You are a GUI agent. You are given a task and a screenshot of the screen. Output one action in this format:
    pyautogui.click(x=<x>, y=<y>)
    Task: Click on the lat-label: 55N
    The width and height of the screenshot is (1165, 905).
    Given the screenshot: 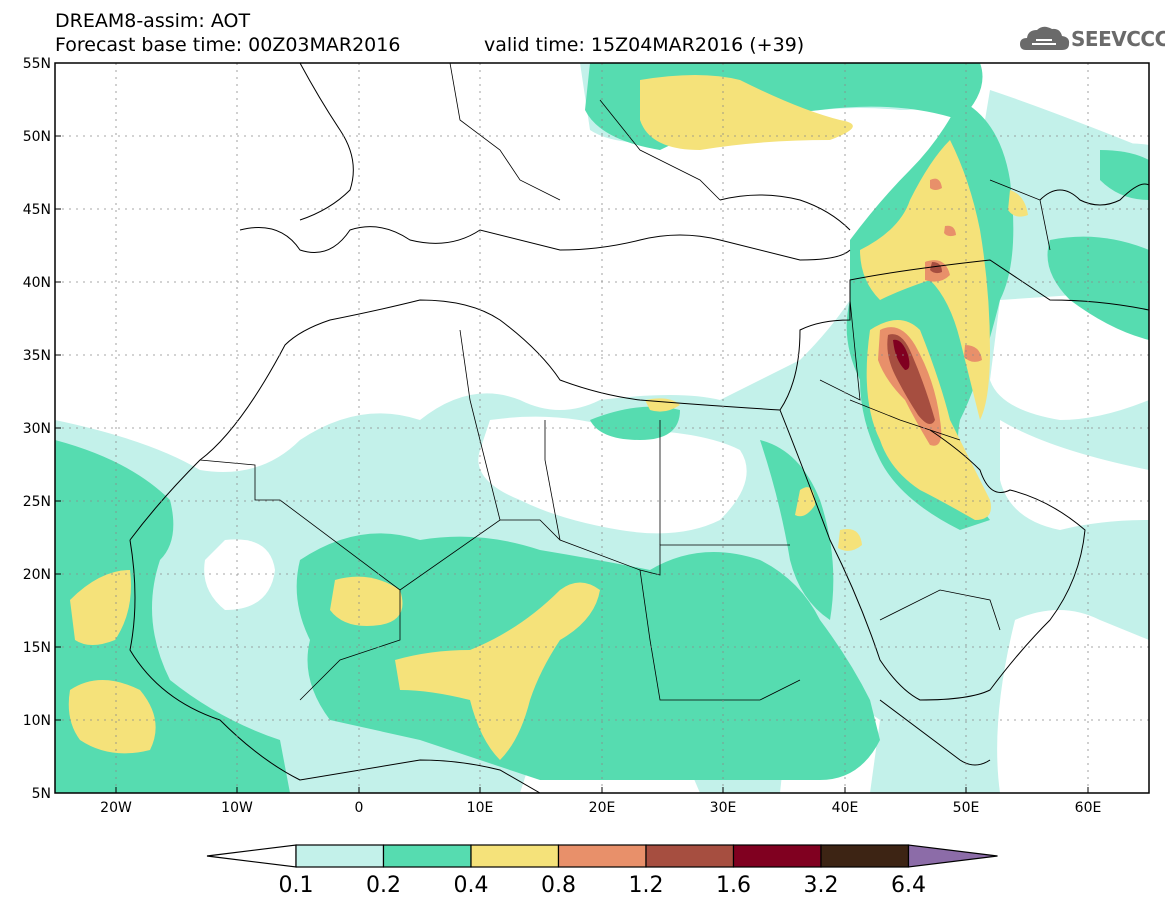 What is the action you would take?
    pyautogui.click(x=37, y=64)
    